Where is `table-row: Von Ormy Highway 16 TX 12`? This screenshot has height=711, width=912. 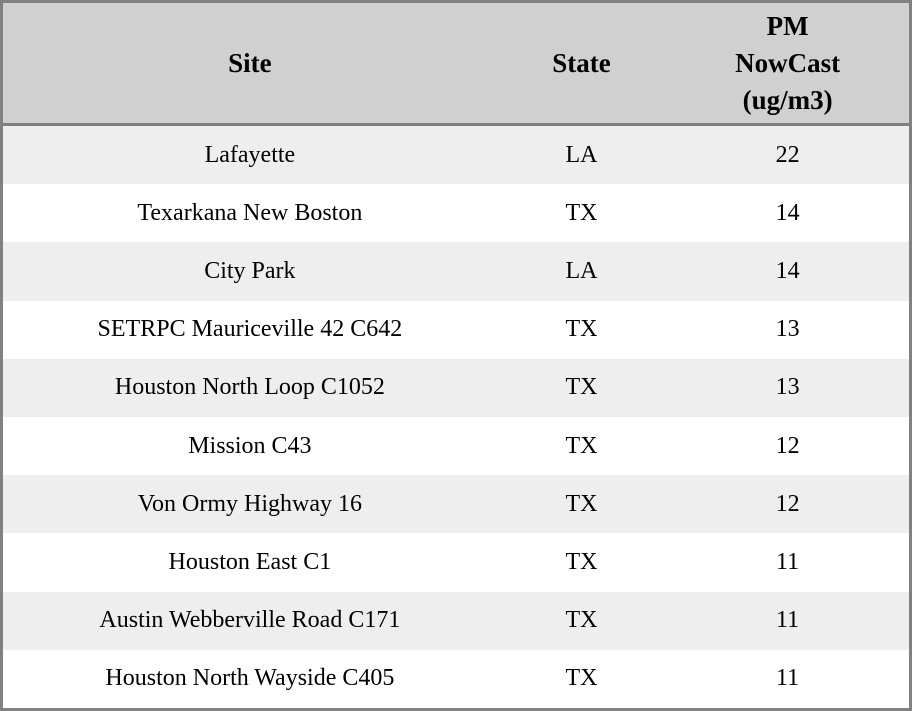
table-row: Von Ormy Highway 16 TX 12 is located at coordinates (456, 504).